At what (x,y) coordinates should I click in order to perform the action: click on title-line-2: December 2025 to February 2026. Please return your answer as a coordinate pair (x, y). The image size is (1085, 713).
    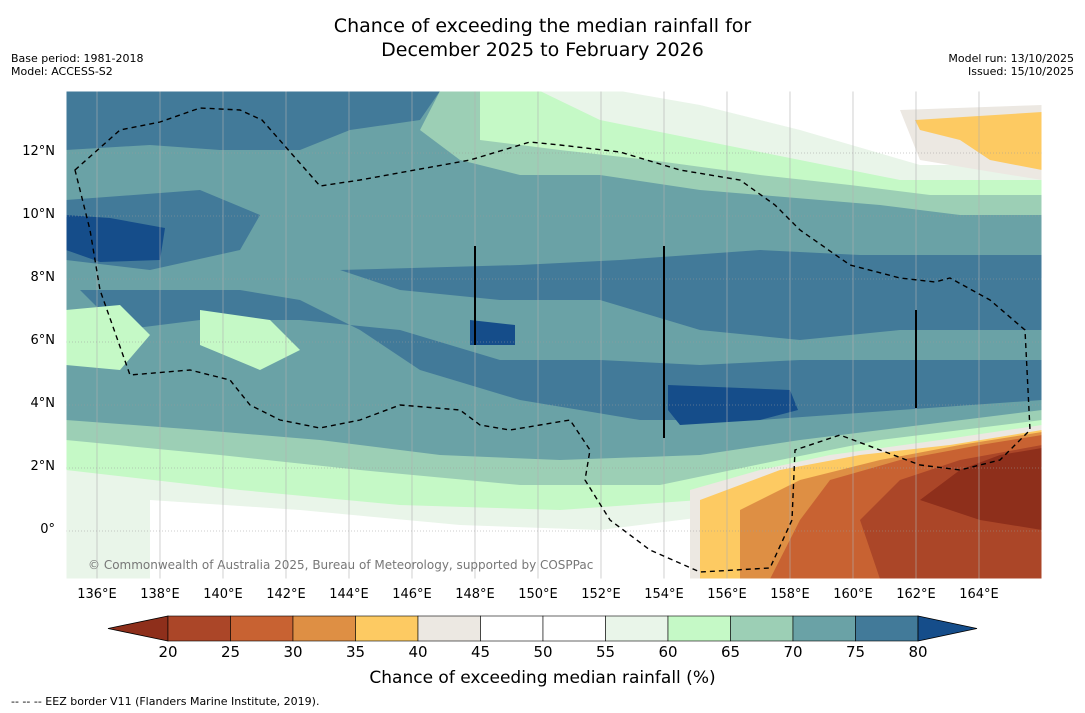
    Looking at the image, I should click on (542, 50).